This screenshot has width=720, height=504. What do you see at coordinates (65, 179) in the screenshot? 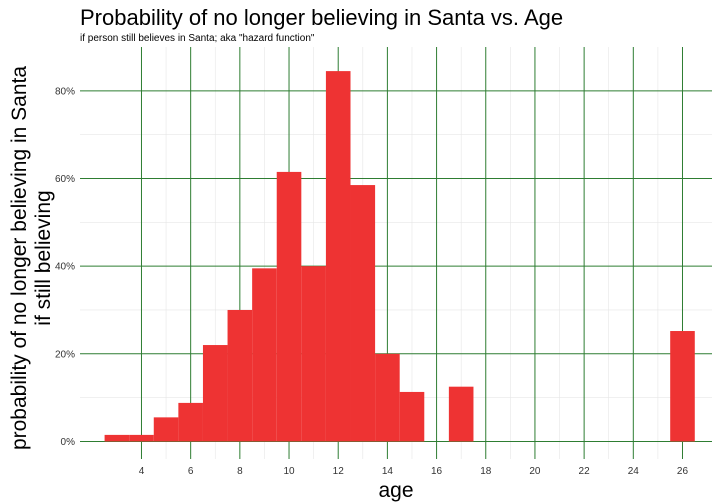
I see `y-tick-label: 60%` at bounding box center [65, 179].